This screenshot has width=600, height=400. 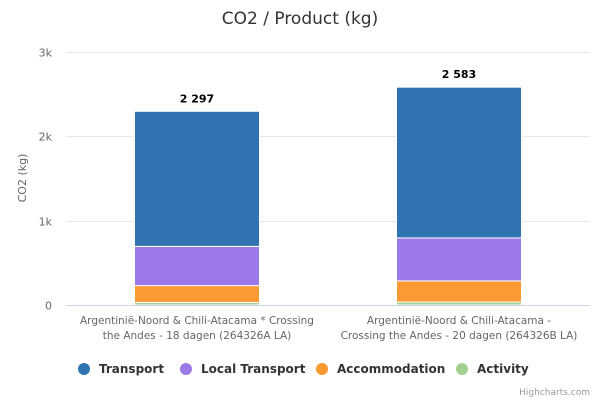 I want to click on legend-label: Local Transport, so click(x=253, y=369).